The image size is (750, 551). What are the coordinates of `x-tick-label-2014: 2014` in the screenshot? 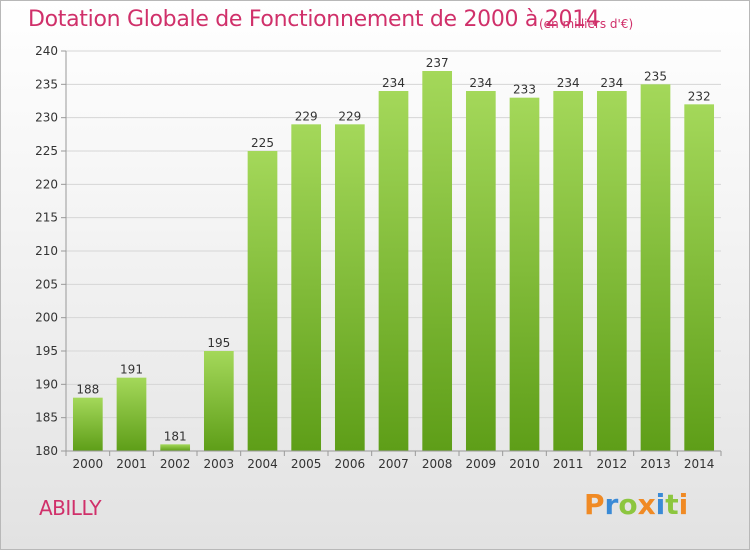 It's located at (699, 464).